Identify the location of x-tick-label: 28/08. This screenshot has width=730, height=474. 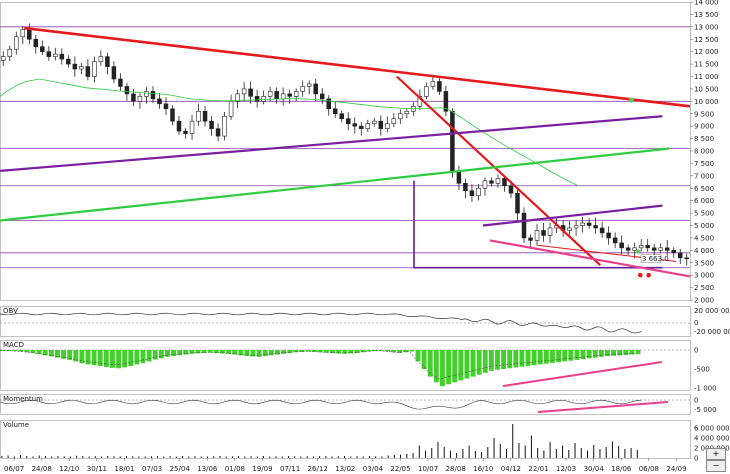
(456, 469).